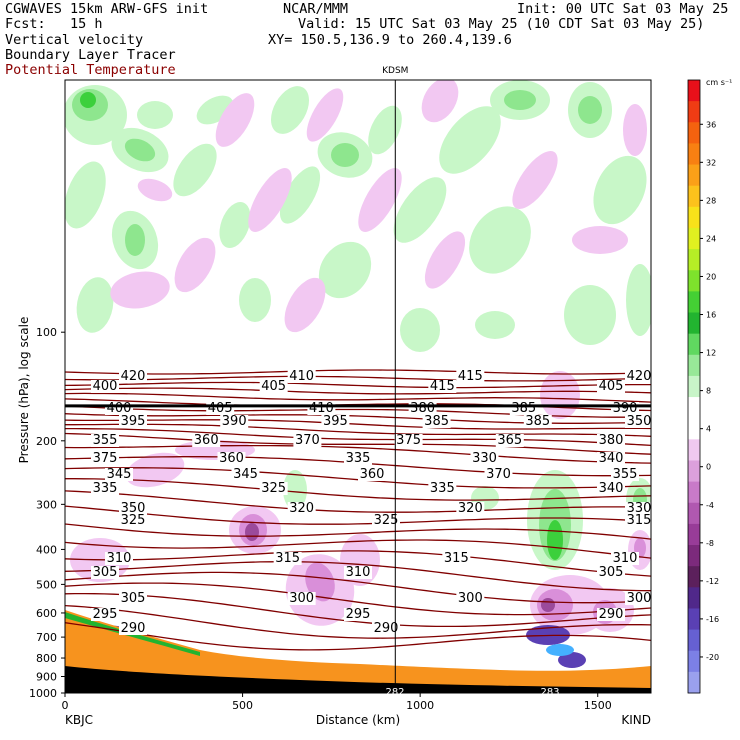 The height and width of the screenshot is (740, 740). I want to click on colorbar-label: 32, so click(711, 162).